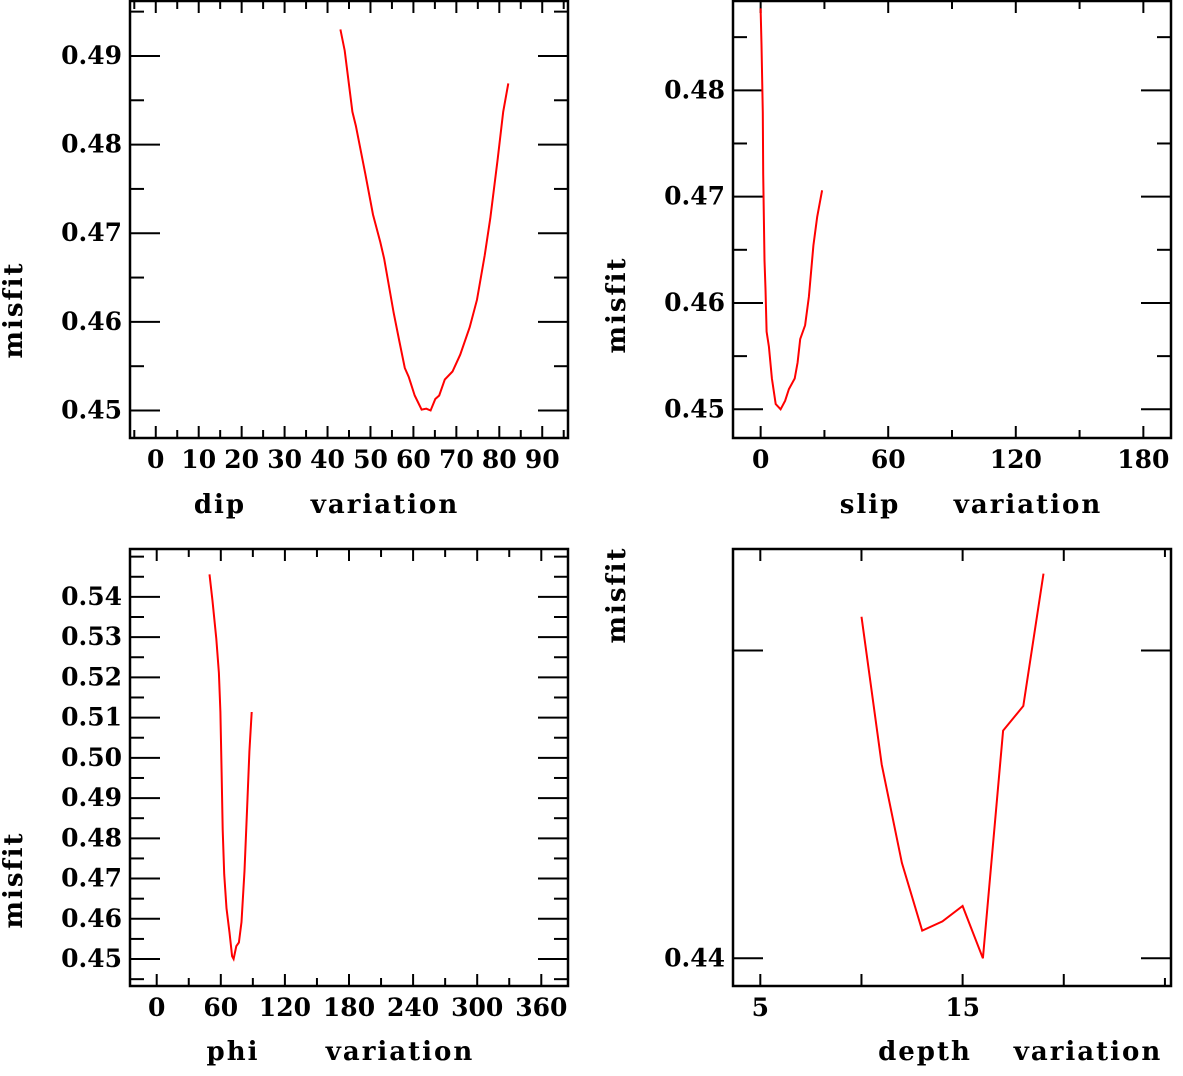 The width and height of the screenshot is (1183, 1076). I want to click on x-tick-label: 80, so click(499, 459).